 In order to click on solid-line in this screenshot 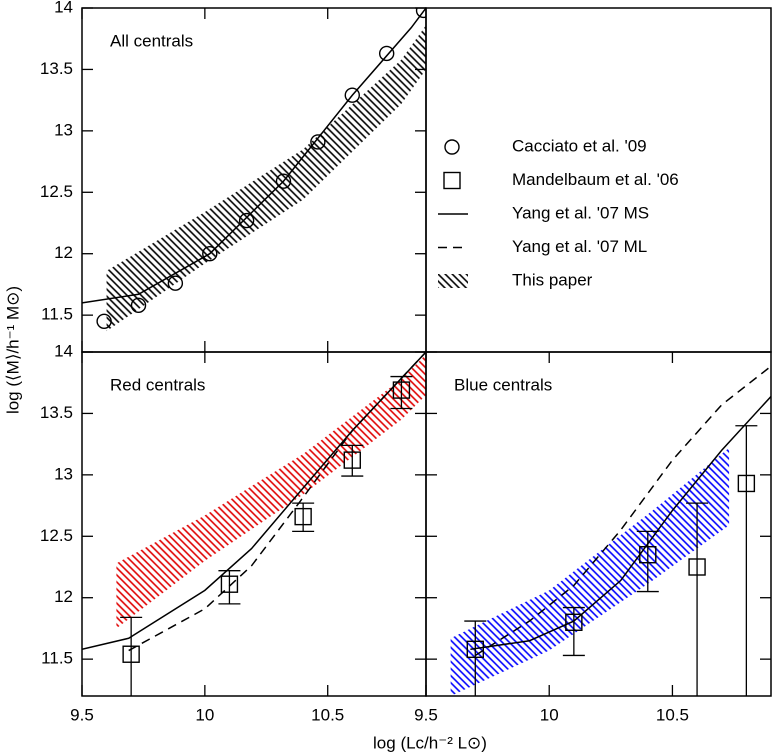, I will do `click(620, 523)`.